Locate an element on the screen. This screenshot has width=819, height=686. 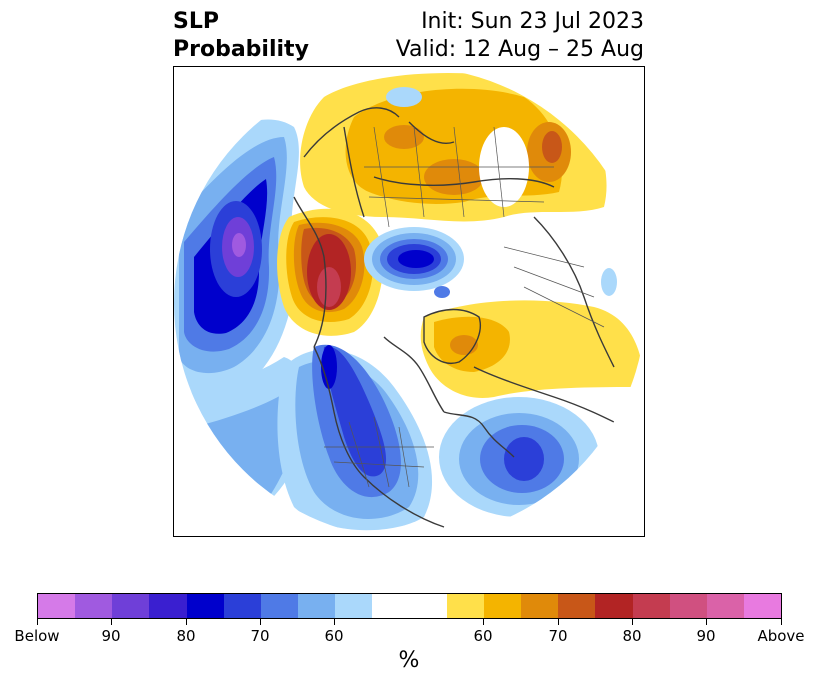
pacific-low-core is located at coordinates (239, 245).